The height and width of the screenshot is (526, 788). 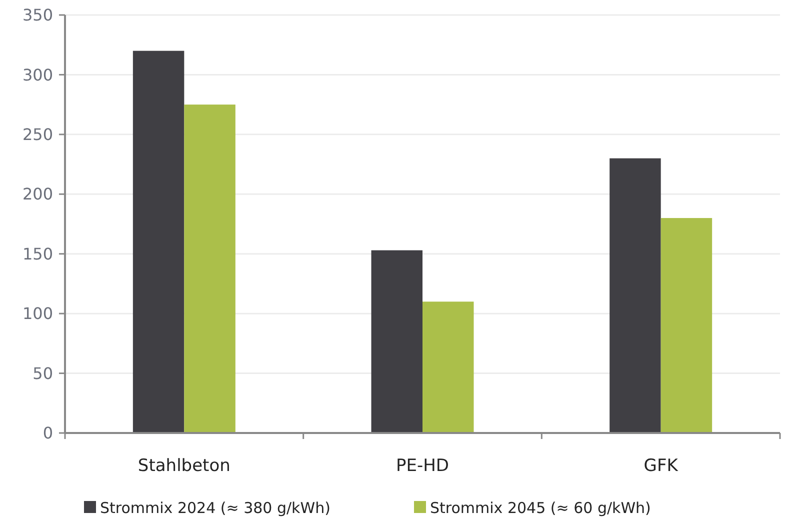 What do you see at coordinates (37, 314) in the screenshot?
I see `y-tick-label: 100` at bounding box center [37, 314].